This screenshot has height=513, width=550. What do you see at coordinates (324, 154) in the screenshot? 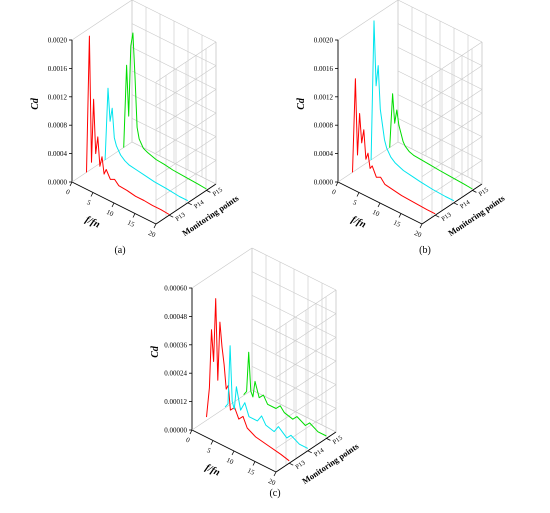
I see `y-tick-label: 0.0004` at bounding box center [324, 154].